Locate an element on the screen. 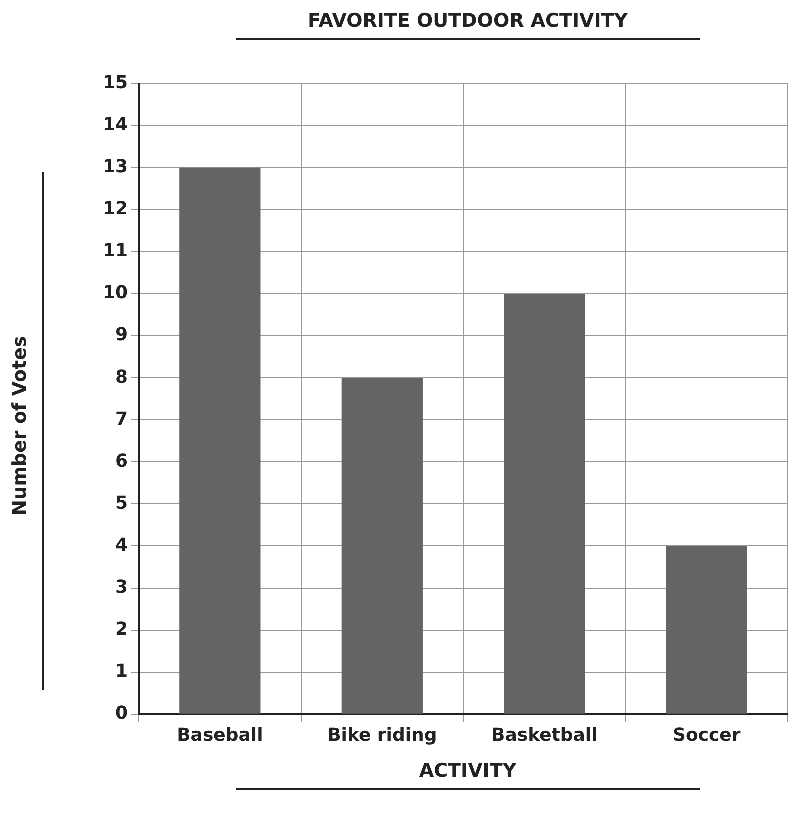 The height and width of the screenshot is (819, 794). y-tick-label: 5 is located at coordinates (122, 503).